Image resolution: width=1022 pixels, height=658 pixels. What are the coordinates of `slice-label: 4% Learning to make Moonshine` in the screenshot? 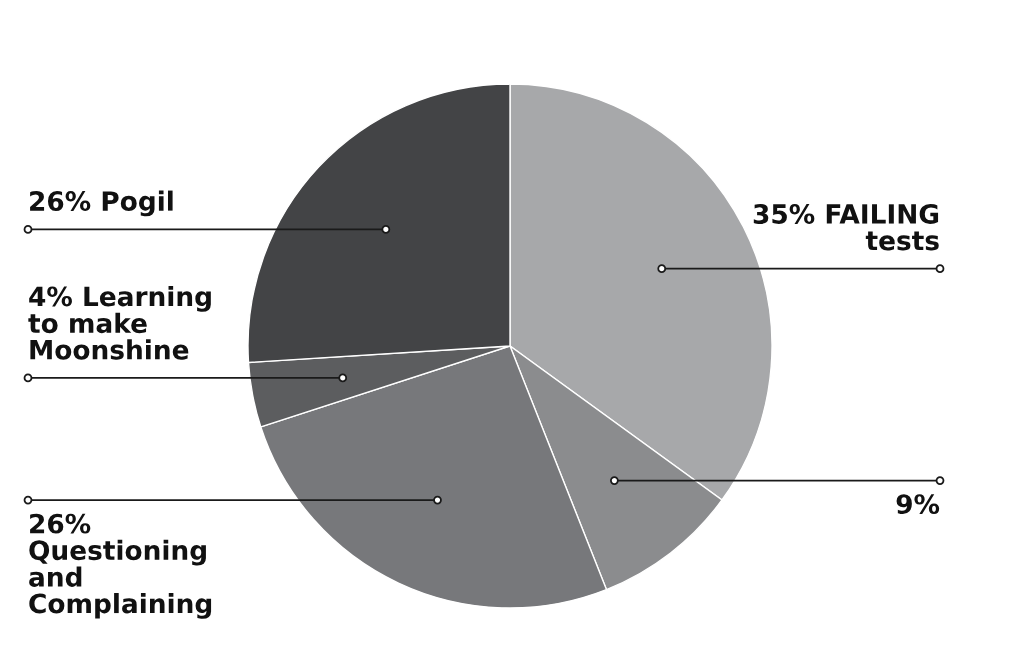 It's located at (119, 322).